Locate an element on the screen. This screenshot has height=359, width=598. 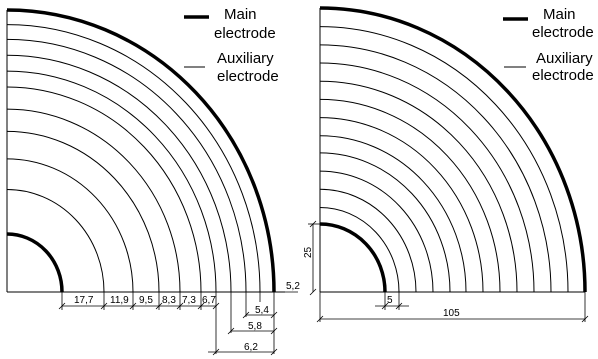
left-dim-6-2-ticks is located at coordinates (245, 352).